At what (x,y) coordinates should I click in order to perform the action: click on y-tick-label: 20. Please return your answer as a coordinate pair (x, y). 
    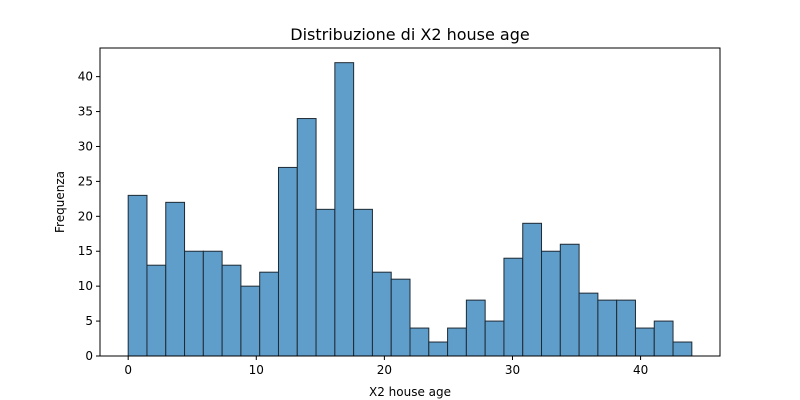
    Looking at the image, I should click on (85, 216).